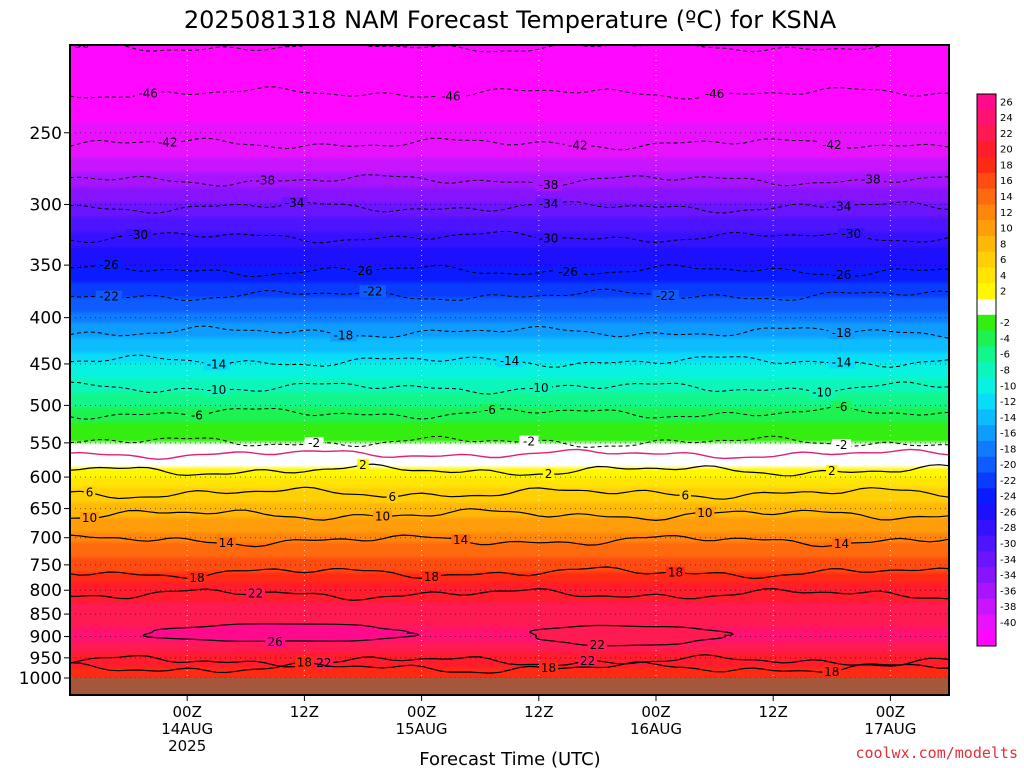  Describe the element at coordinates (46, 659) in the screenshot. I see `y-tick-label: 950` at that location.